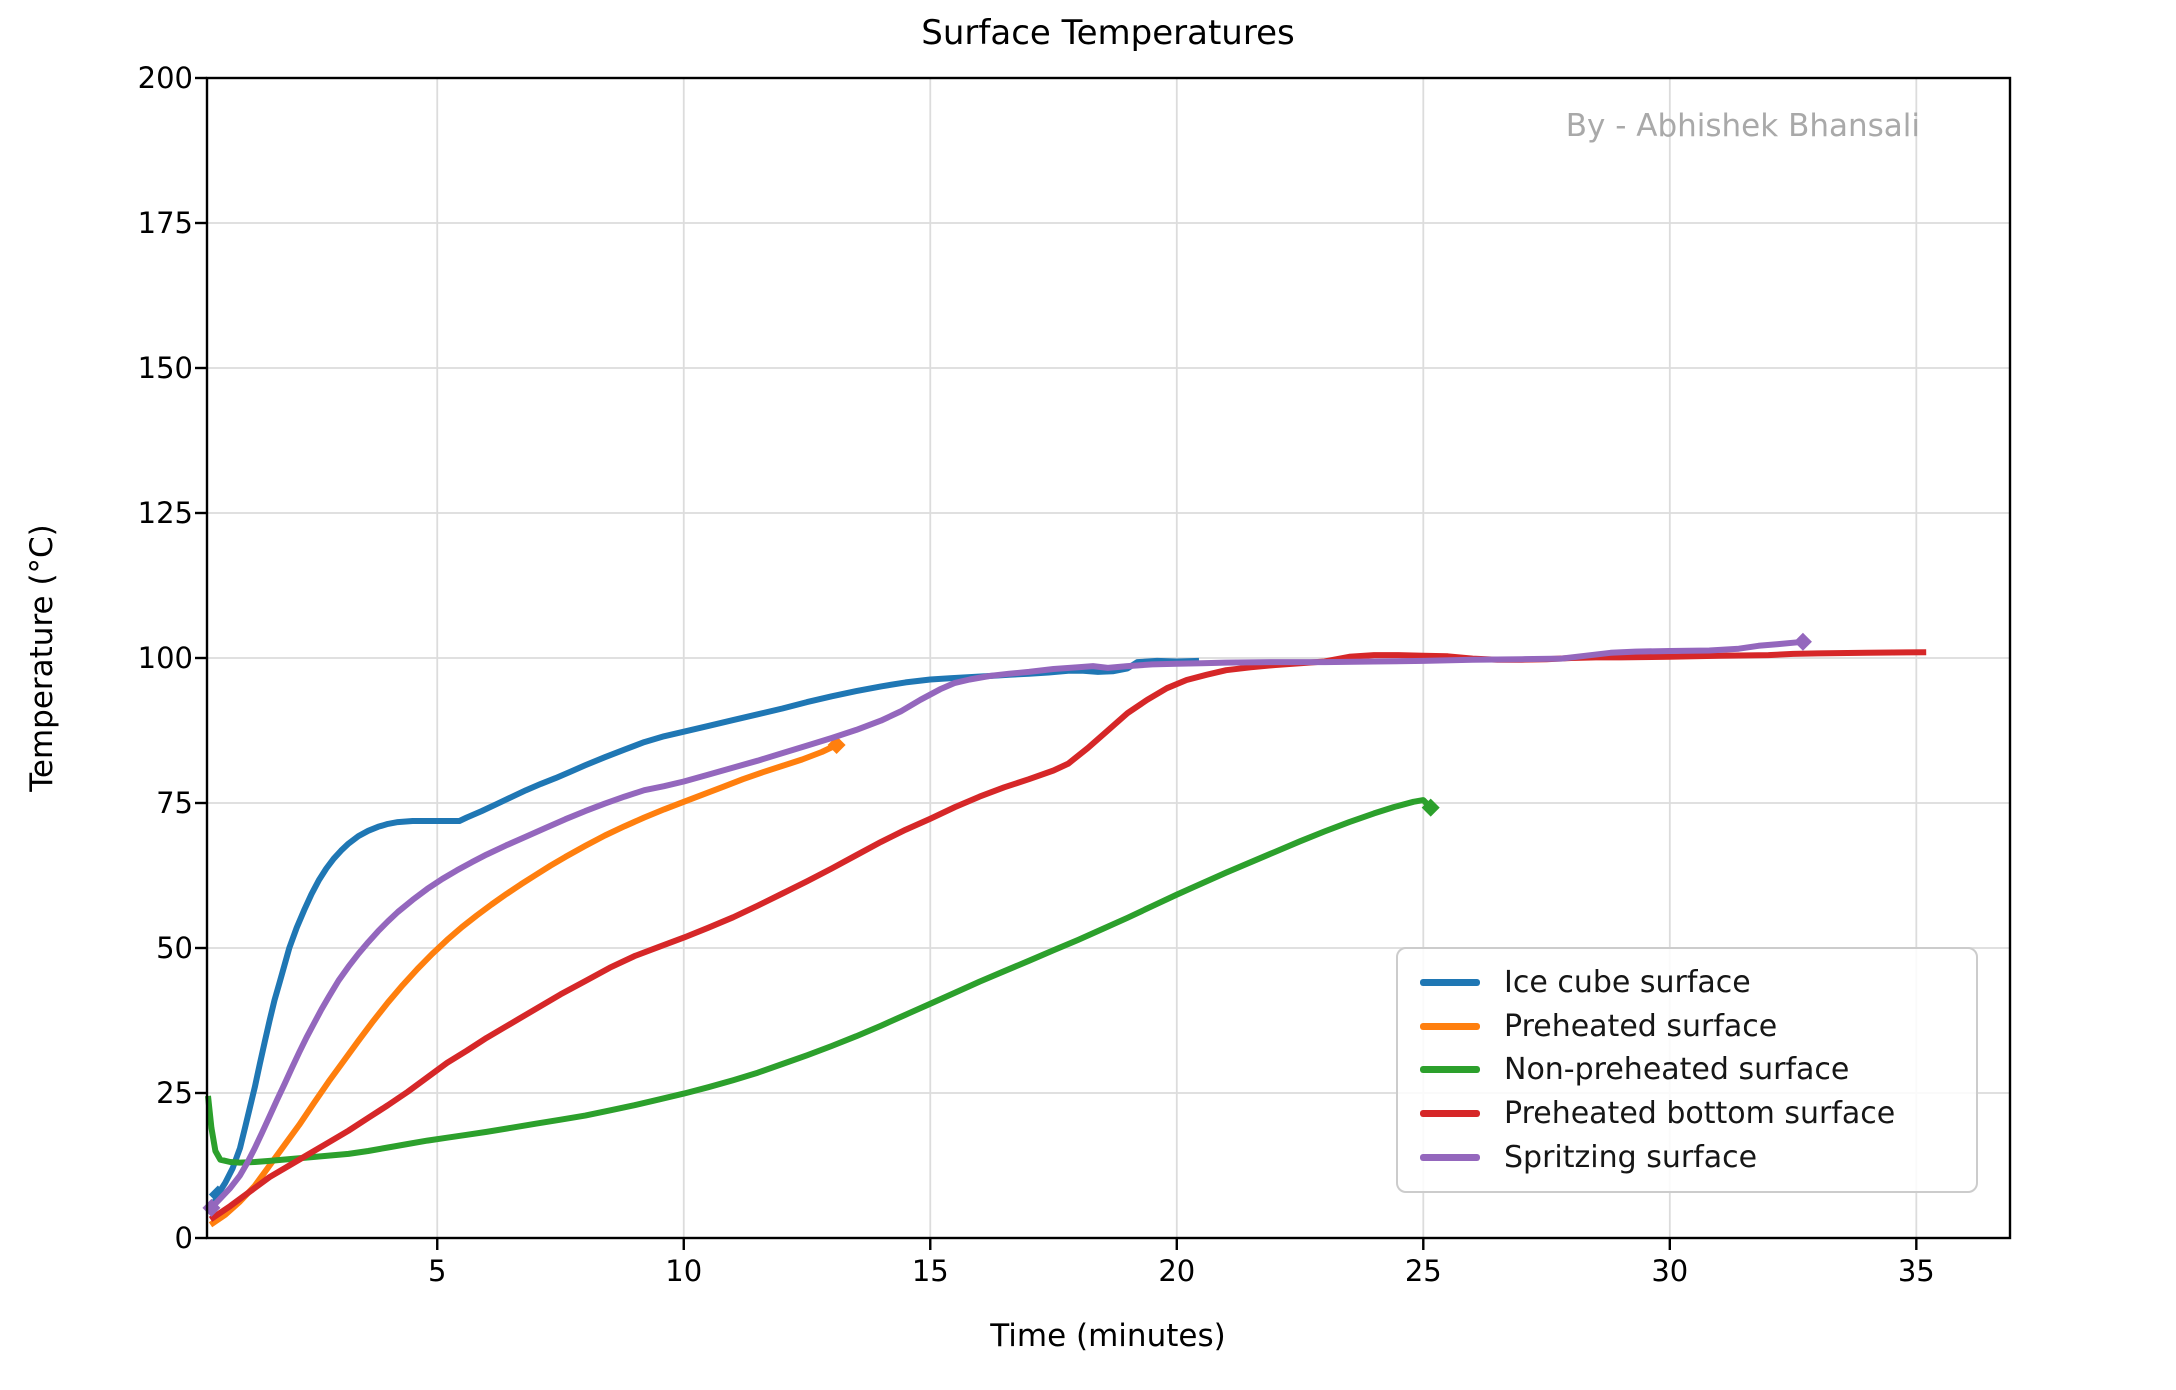 Image resolution: width=2176 pixels, height=1390 pixels. What do you see at coordinates (1670, 1271) in the screenshot?
I see `x-tick-label: 30` at bounding box center [1670, 1271].